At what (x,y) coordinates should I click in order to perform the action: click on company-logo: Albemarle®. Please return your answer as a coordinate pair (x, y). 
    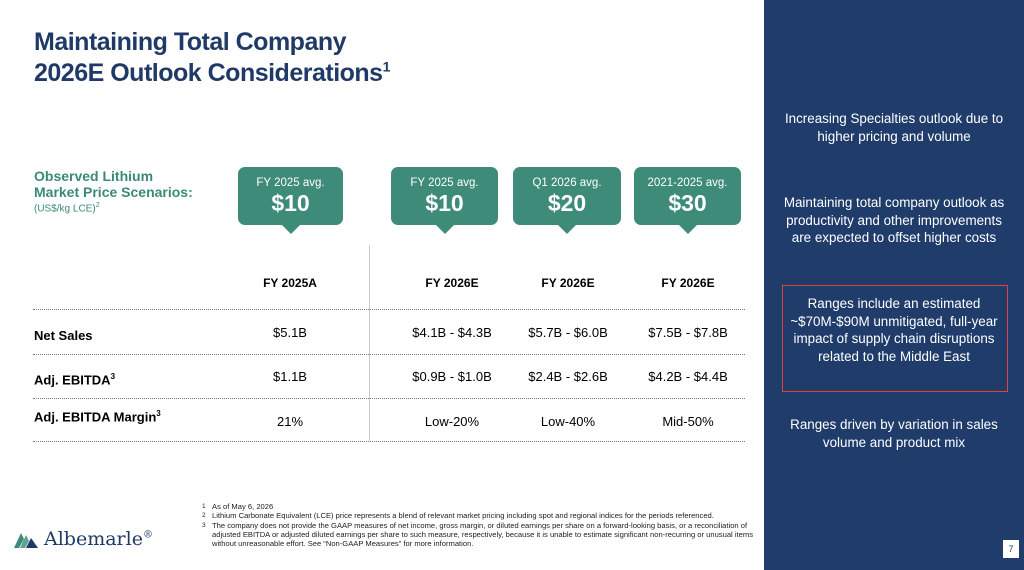
    Looking at the image, I should click on (83, 539).